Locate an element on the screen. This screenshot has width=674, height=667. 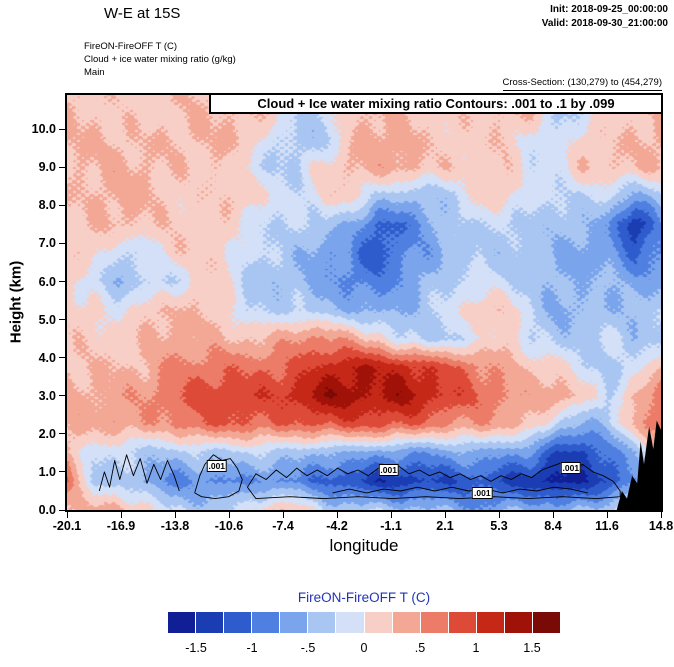
y-tick-label: 2.0 is located at coordinates (47, 433).